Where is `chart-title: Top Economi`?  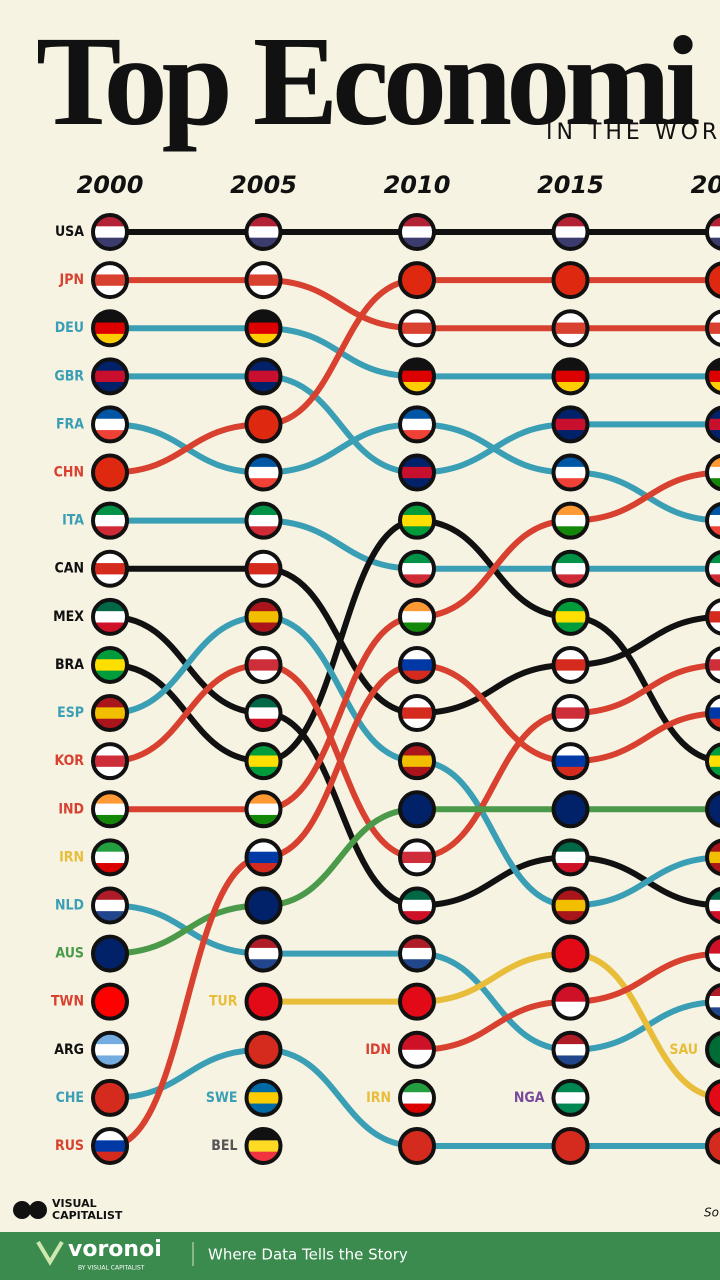 chart-title: Top Economi is located at coordinates (367, 81).